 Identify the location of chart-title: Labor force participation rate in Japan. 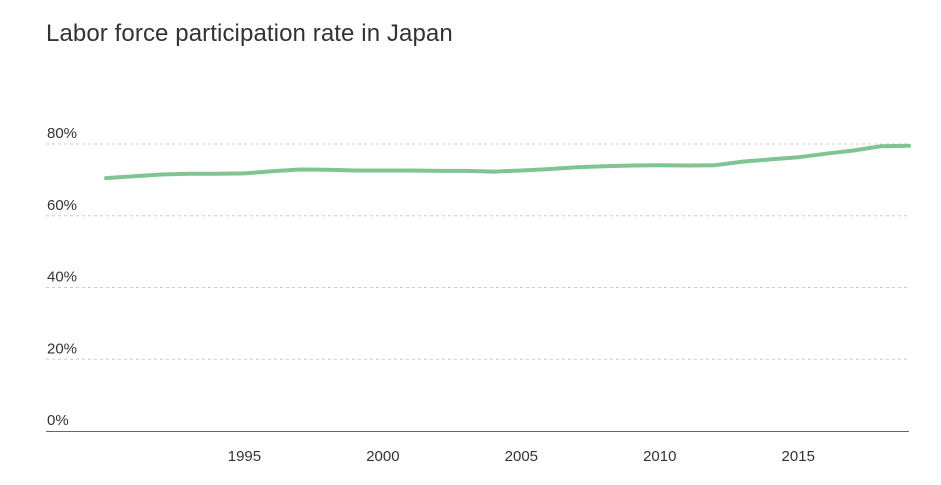
(249, 33).